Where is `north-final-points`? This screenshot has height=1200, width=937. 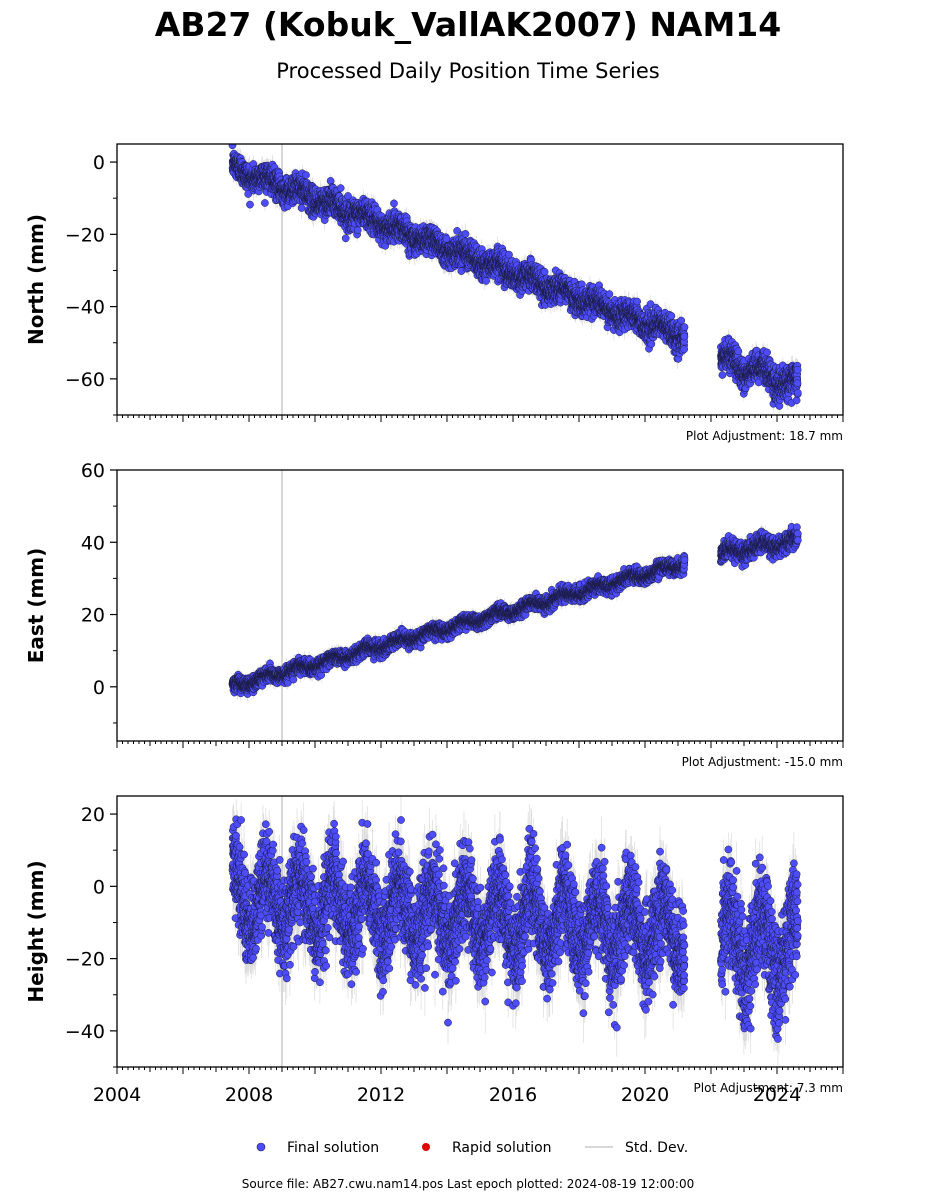
north-final-points is located at coordinates (515, 277).